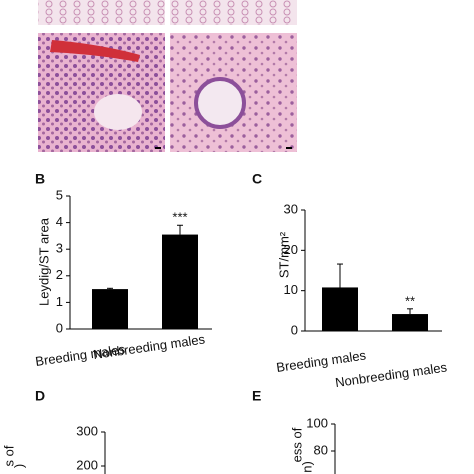  What do you see at coordinates (149, 346) in the screenshot?
I see `x-tick-label: Nonbreeding males` at bounding box center [149, 346].